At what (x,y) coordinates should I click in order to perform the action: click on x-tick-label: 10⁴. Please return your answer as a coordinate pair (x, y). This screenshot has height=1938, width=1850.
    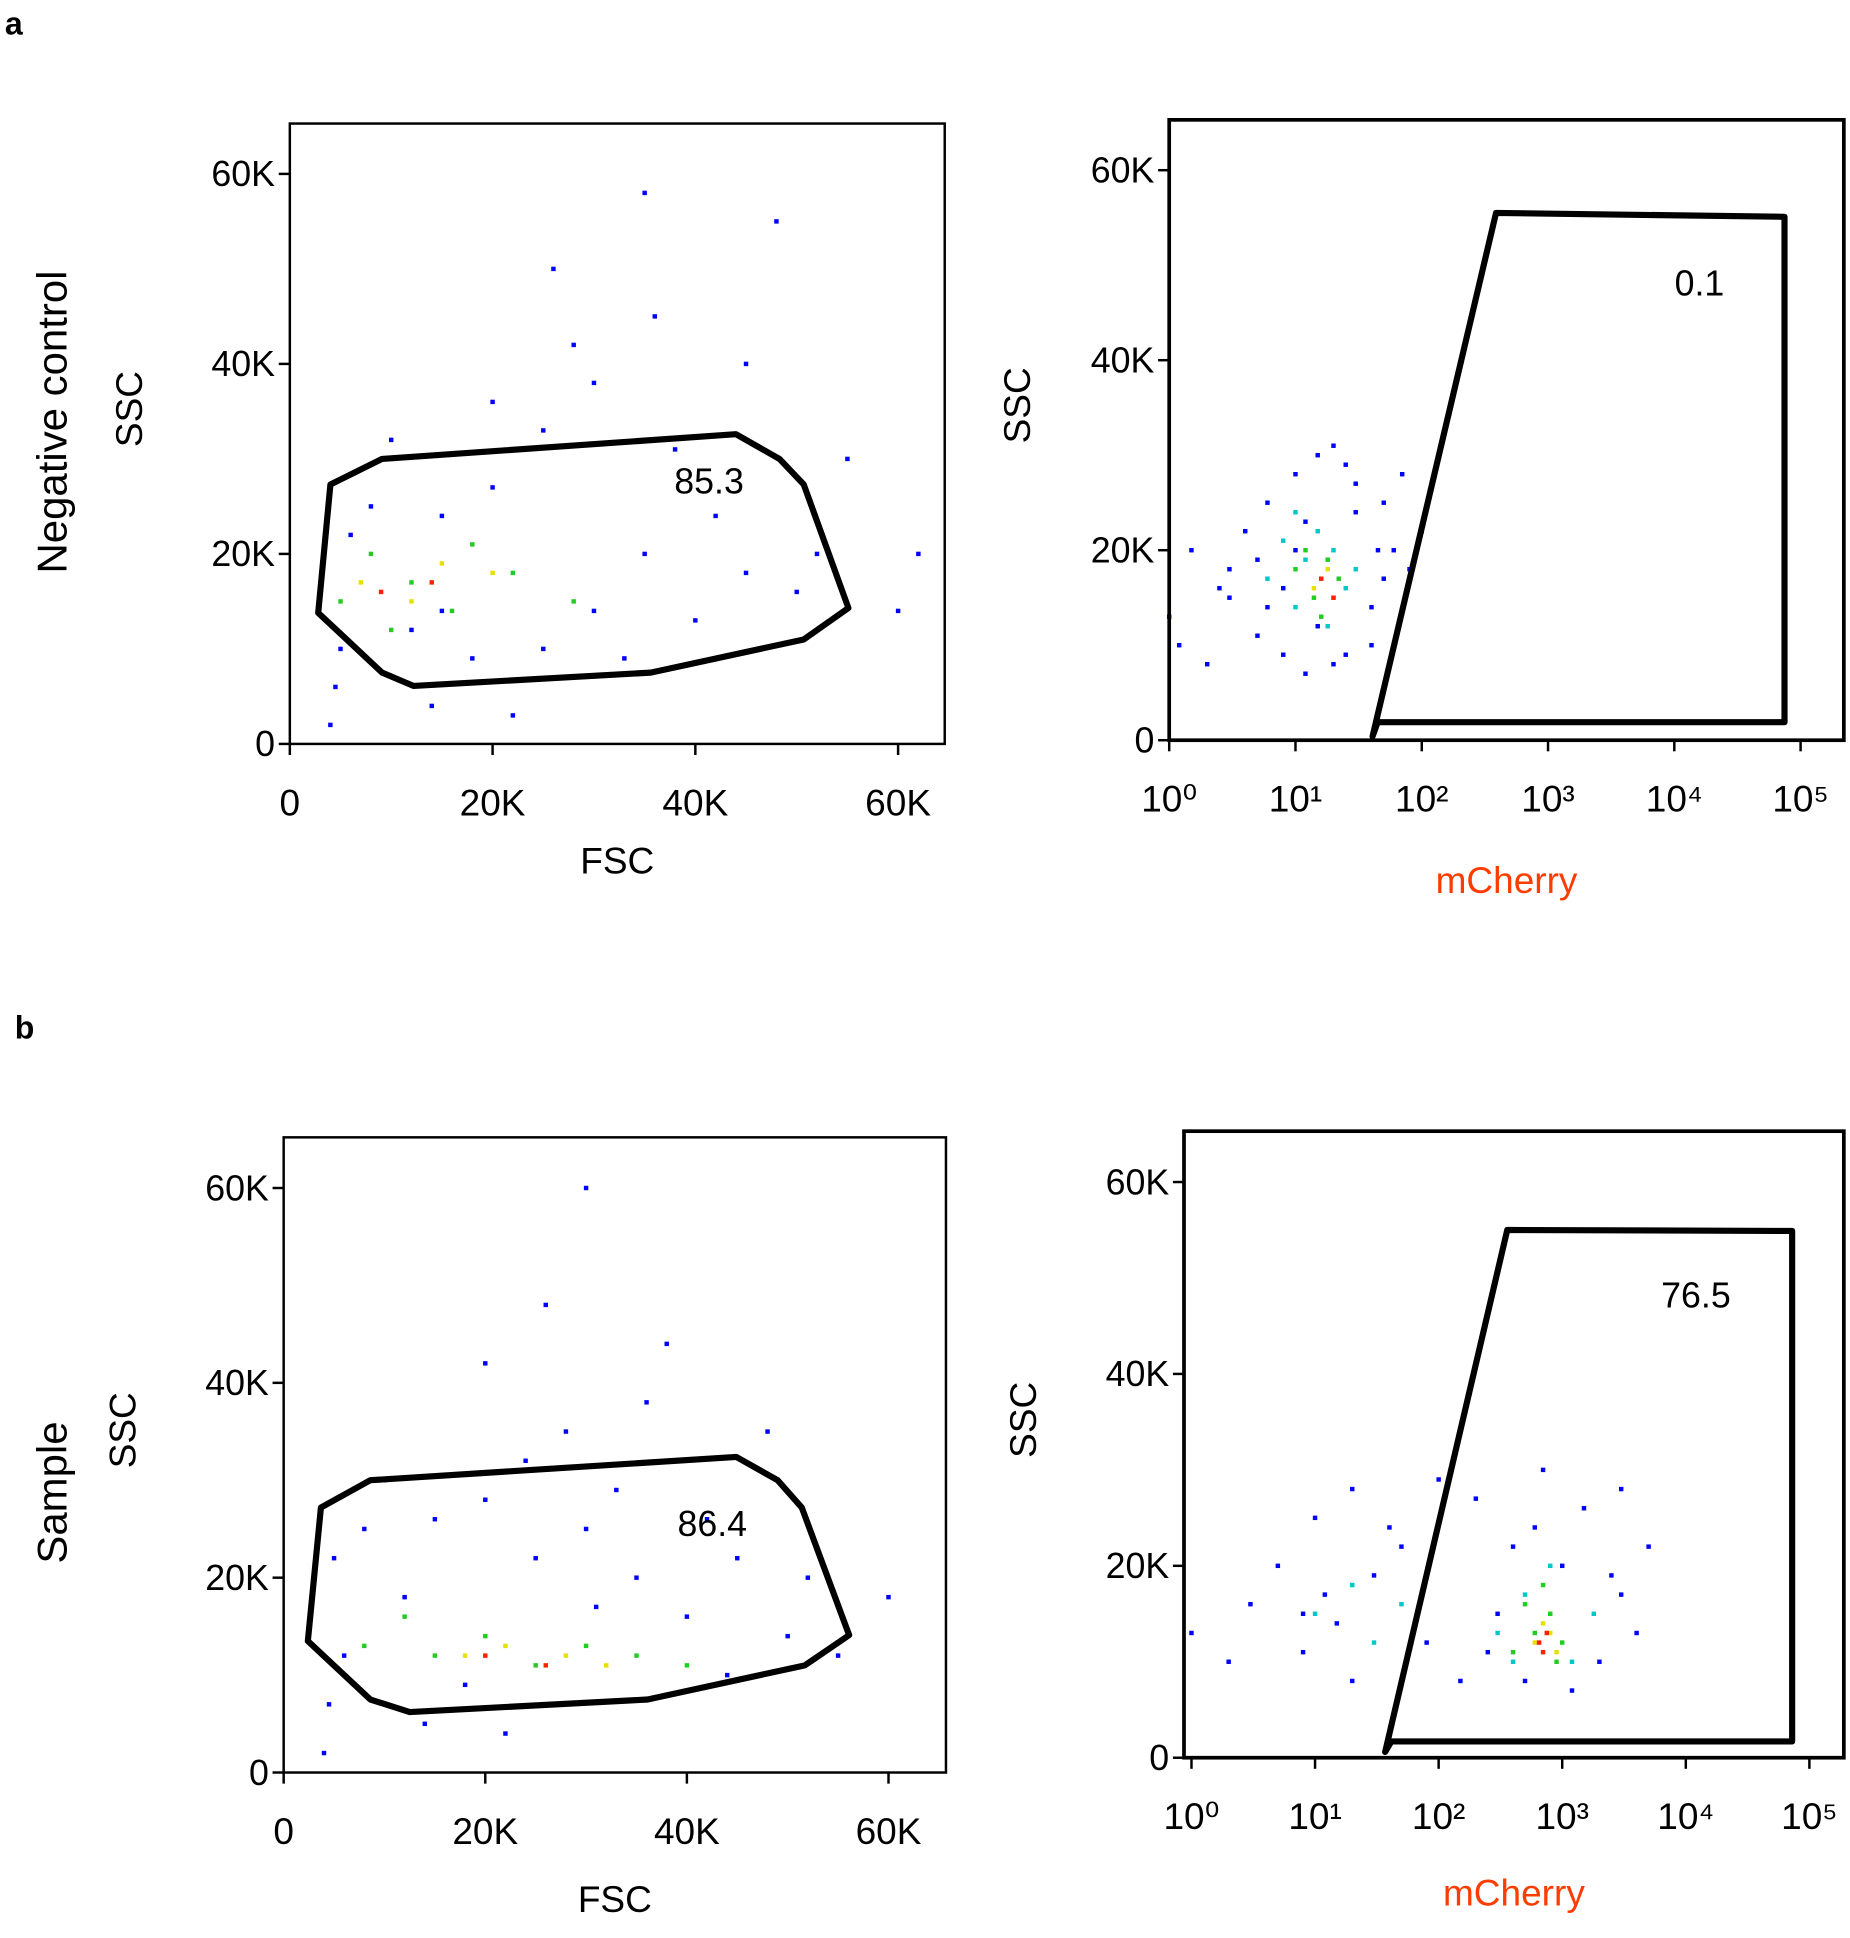
    Looking at the image, I should click on (1674, 799).